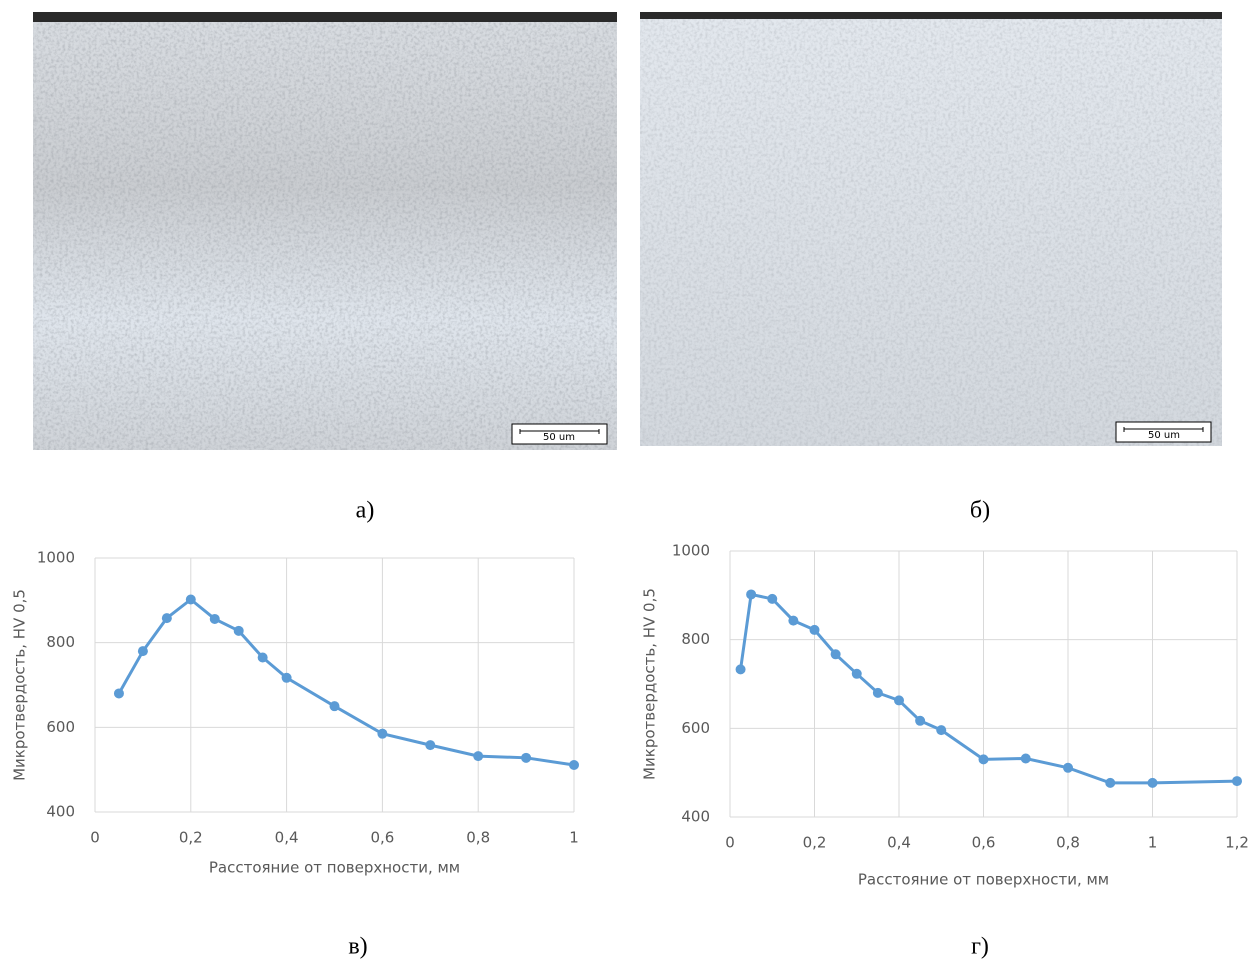  Describe the element at coordinates (365, 511) in the screenshot. I see `caption: а)` at that location.